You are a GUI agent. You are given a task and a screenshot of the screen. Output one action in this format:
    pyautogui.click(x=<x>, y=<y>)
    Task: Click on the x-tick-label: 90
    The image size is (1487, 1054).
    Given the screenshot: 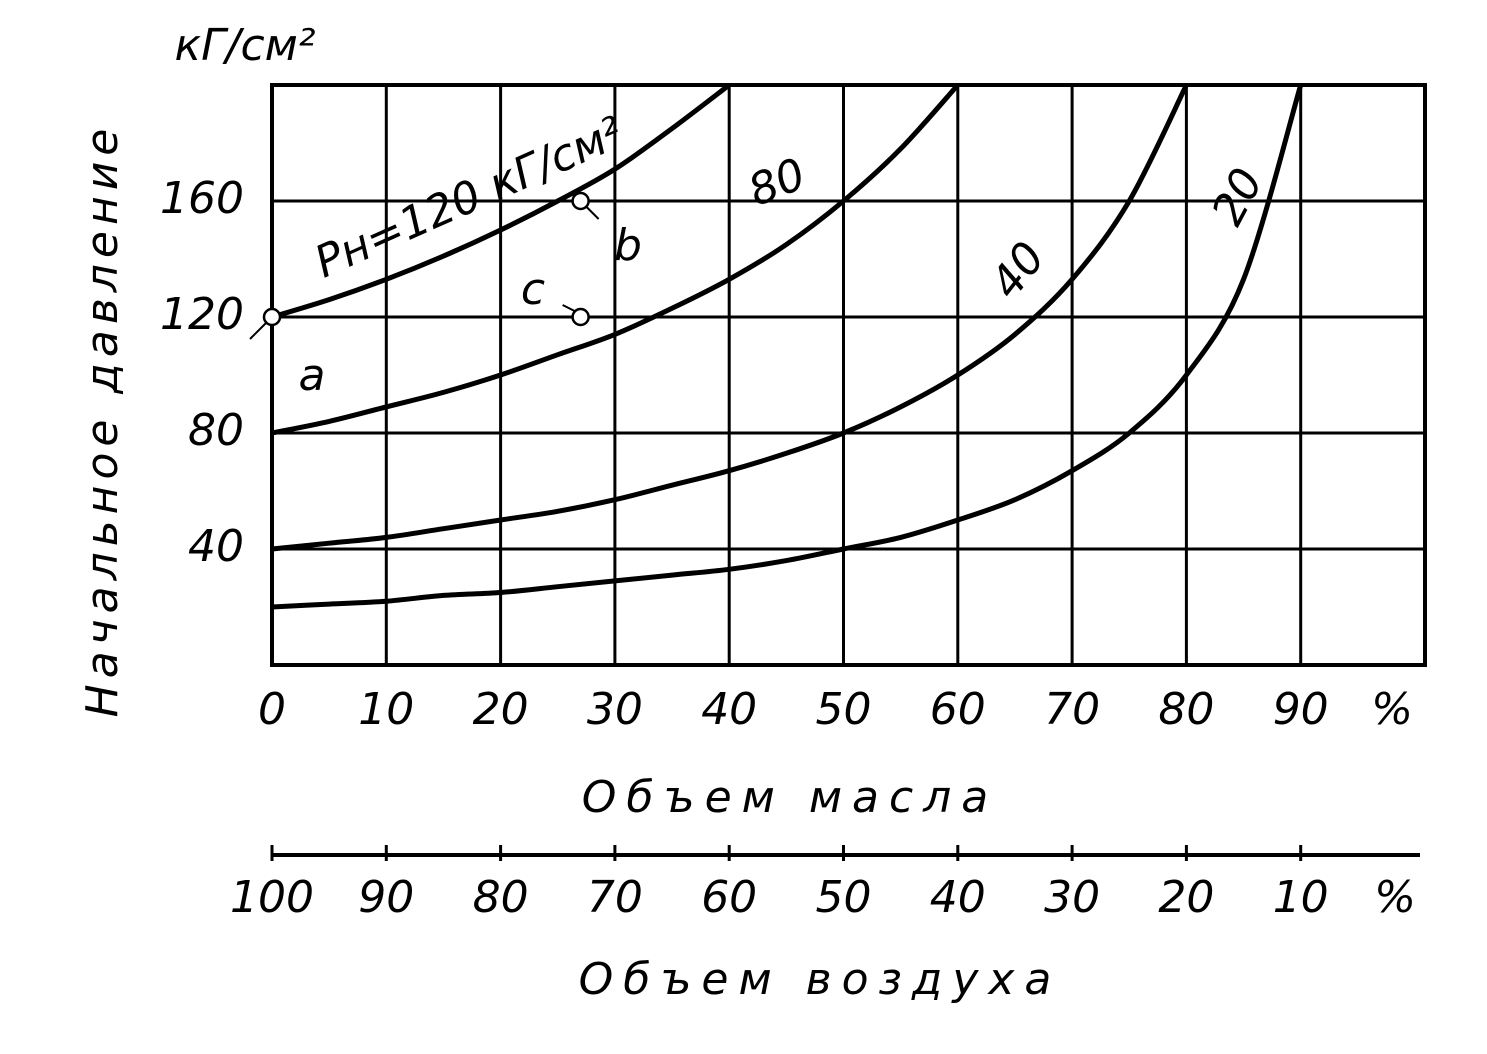 What is the action you would take?
    pyautogui.click(x=1301, y=709)
    